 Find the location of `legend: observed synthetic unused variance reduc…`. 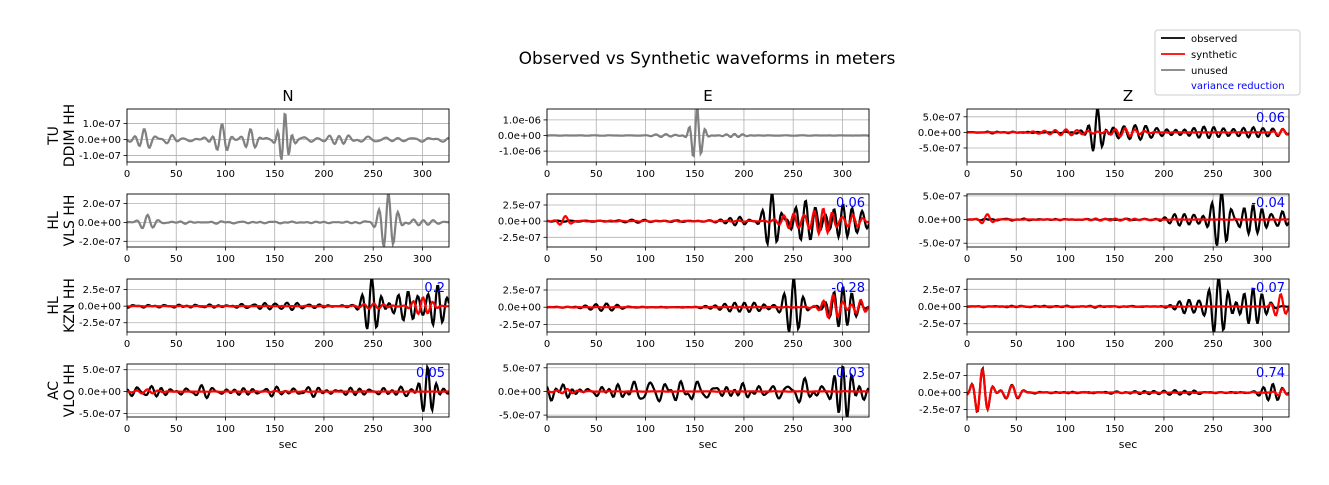

legend: observed synthetic unused variance reduc… is located at coordinates (1227, 62).